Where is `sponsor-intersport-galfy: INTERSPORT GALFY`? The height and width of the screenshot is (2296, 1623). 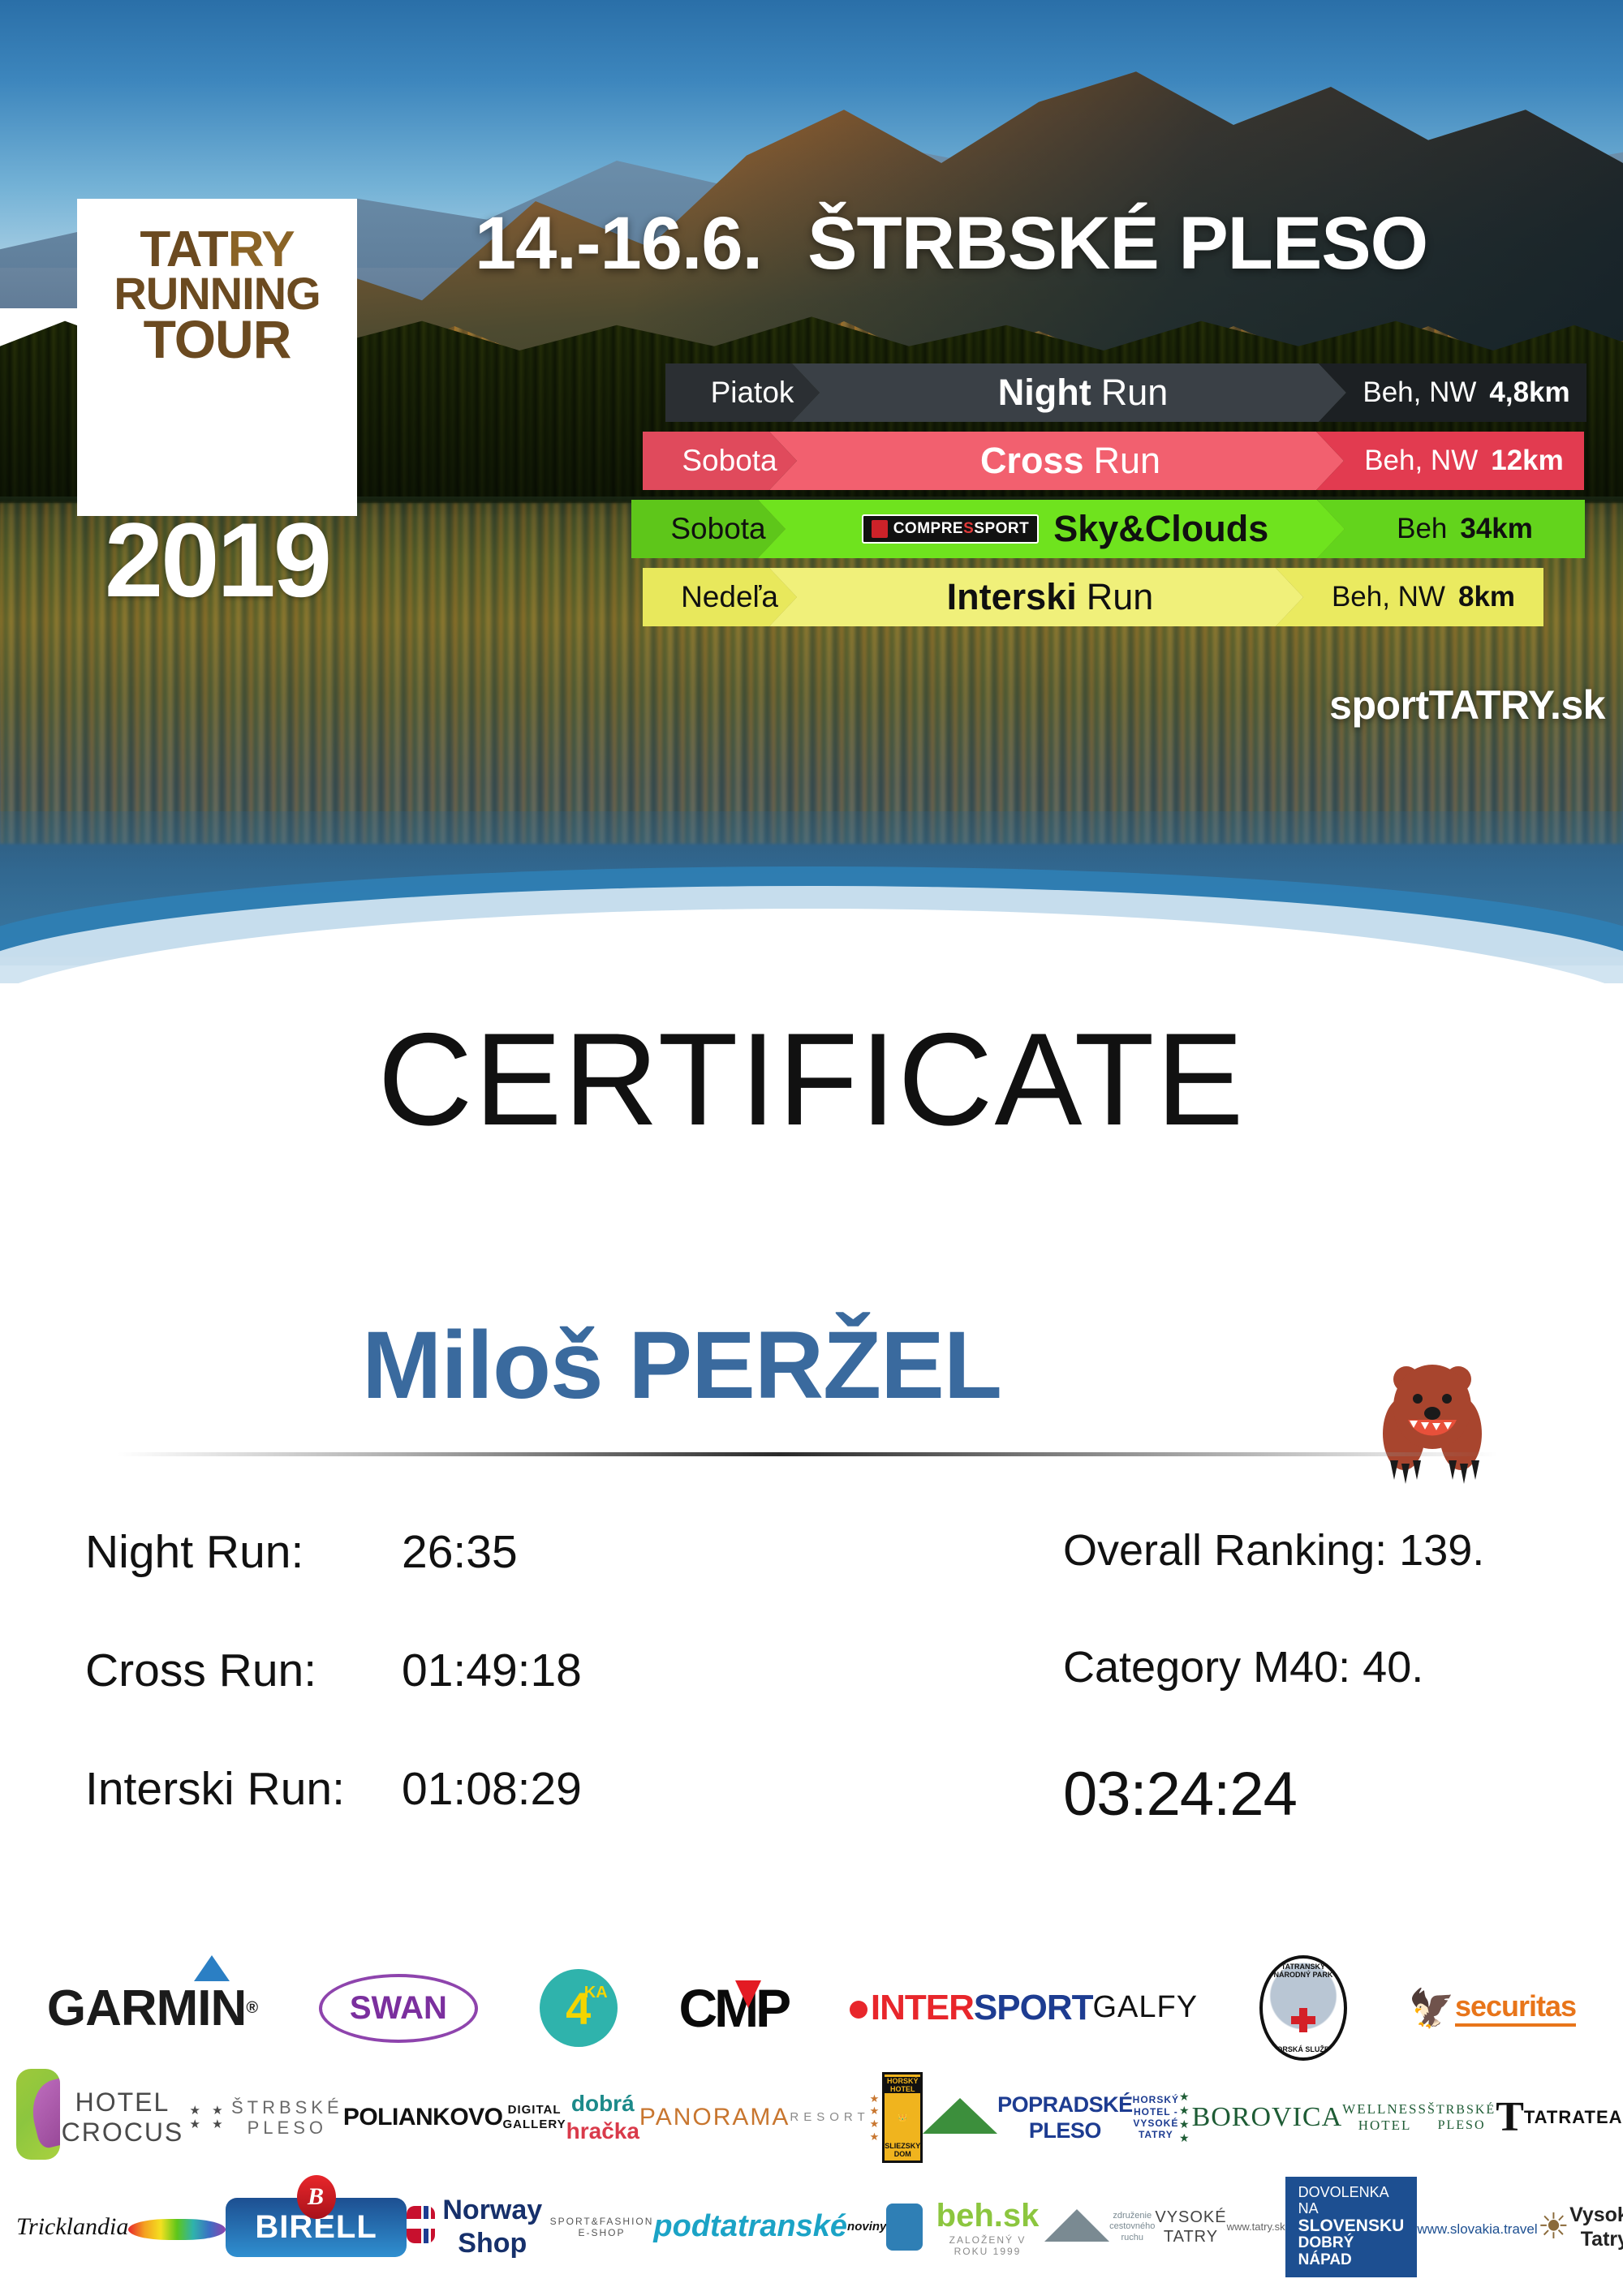 sponsor-intersport-galfy: INTERSPORT GALFY is located at coordinates (1024, 2007).